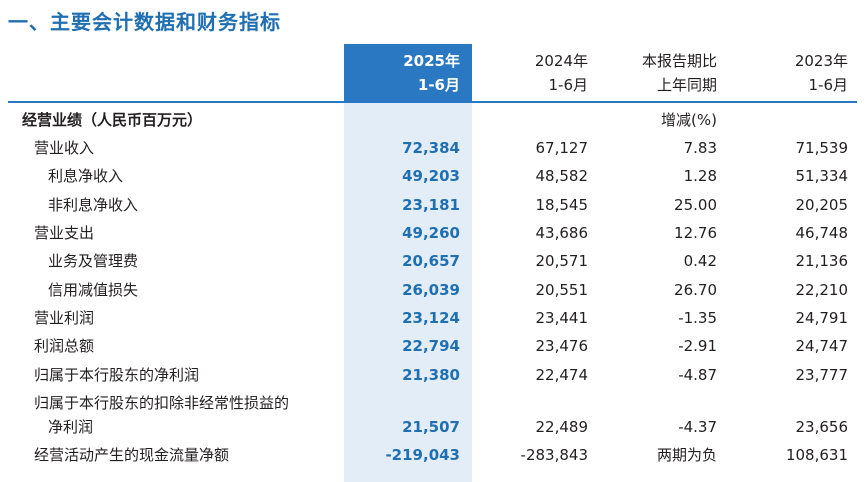 This screenshot has height=482, width=865. I want to click on row-label: 营业收入, so click(64, 148).